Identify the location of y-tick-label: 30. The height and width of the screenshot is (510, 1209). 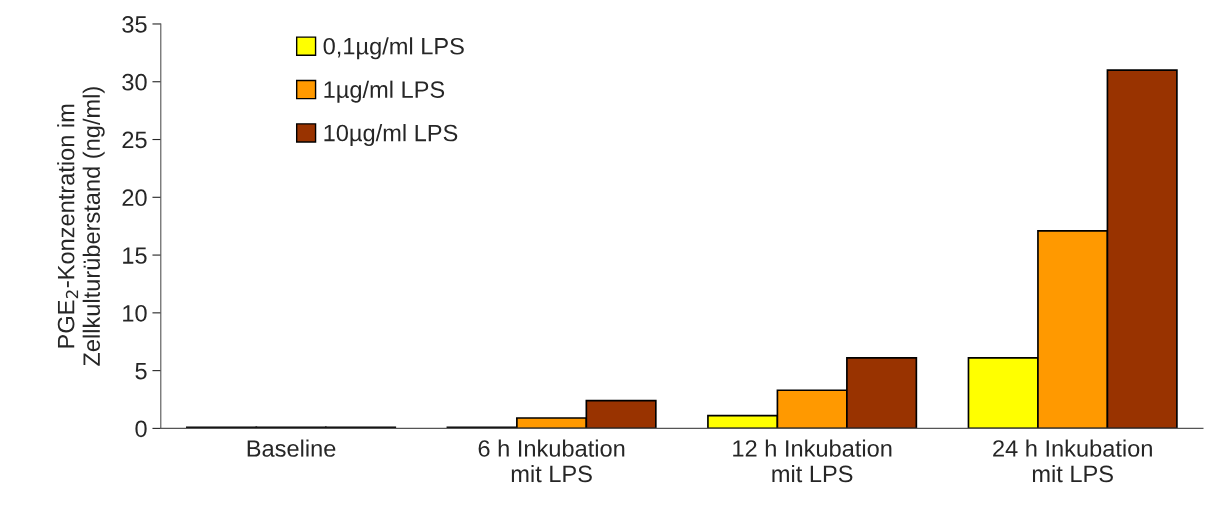
(134, 82).